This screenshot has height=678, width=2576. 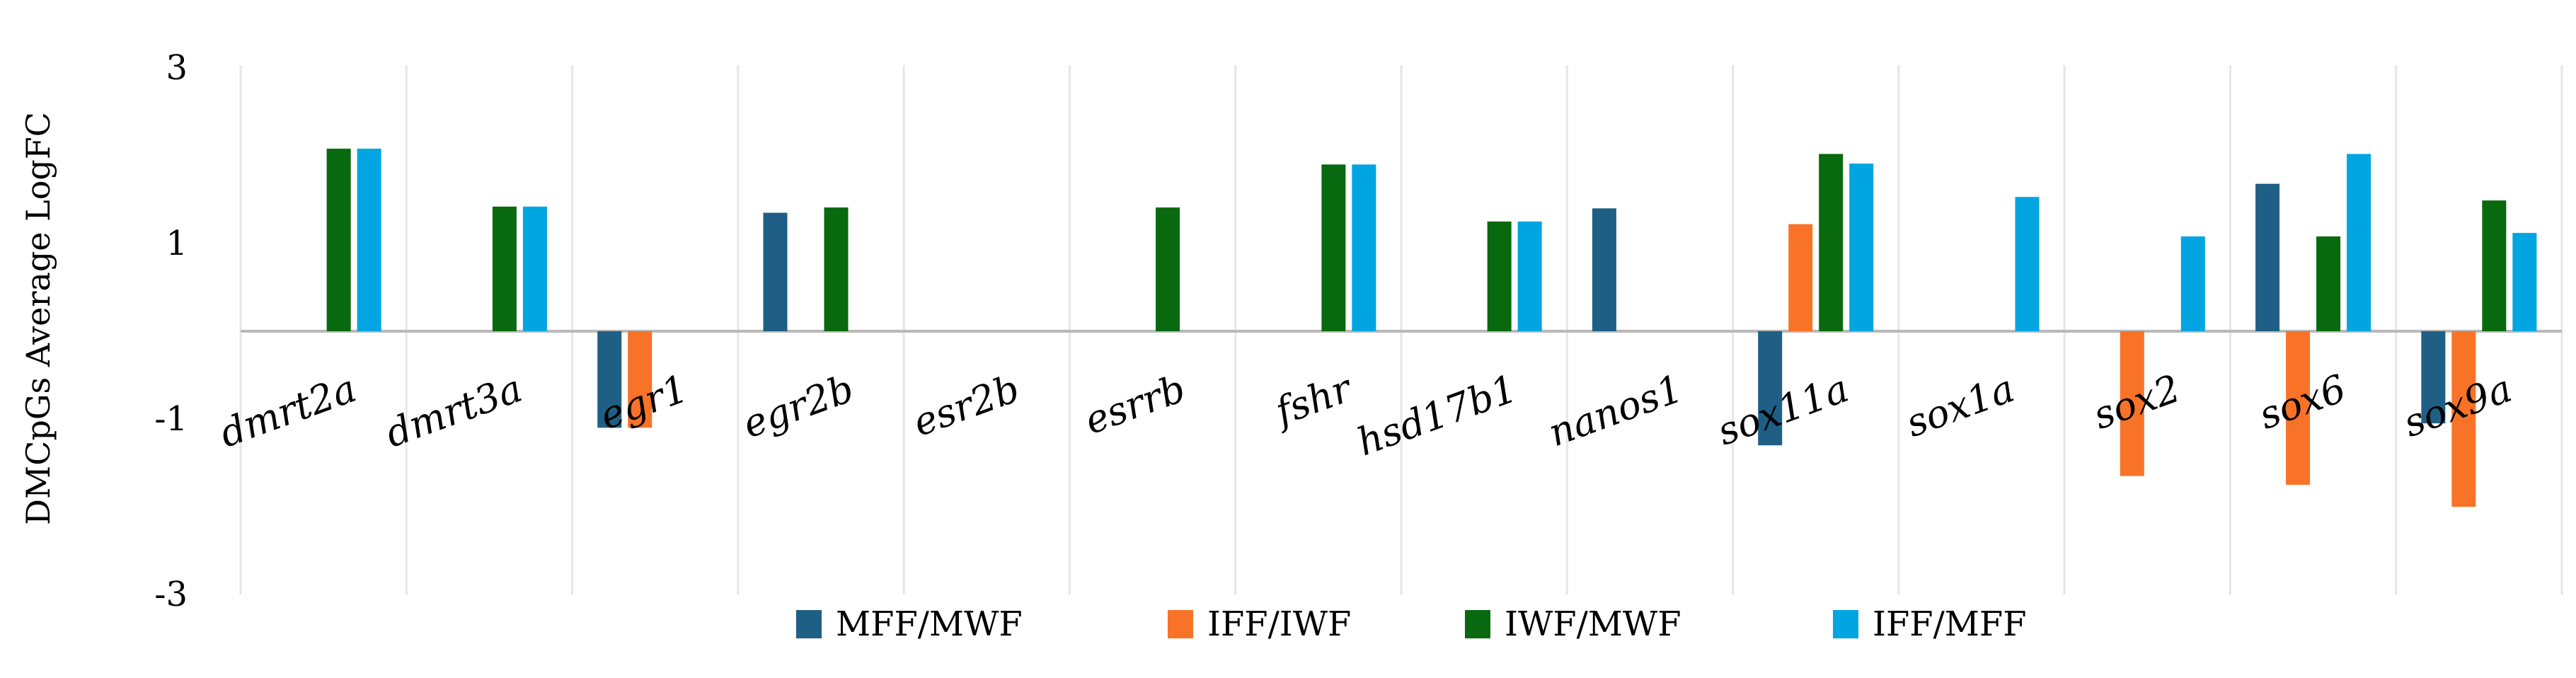 I want to click on legend-label: IWF/MWF, so click(x=1593, y=624).